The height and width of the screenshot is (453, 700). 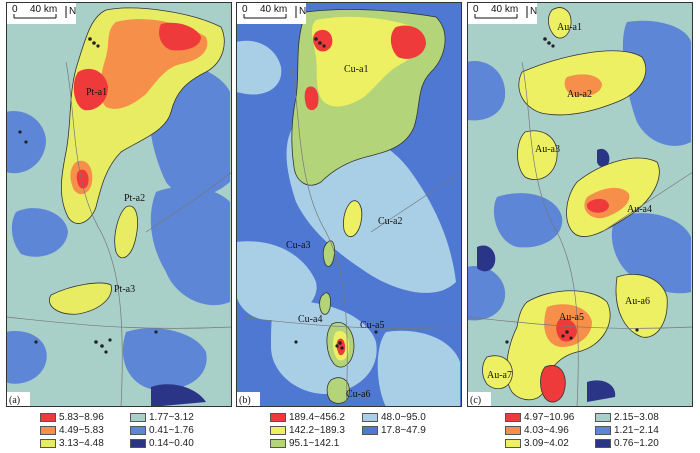 I want to click on anomaly-label-au-a1: Au-a1, so click(x=569, y=27).